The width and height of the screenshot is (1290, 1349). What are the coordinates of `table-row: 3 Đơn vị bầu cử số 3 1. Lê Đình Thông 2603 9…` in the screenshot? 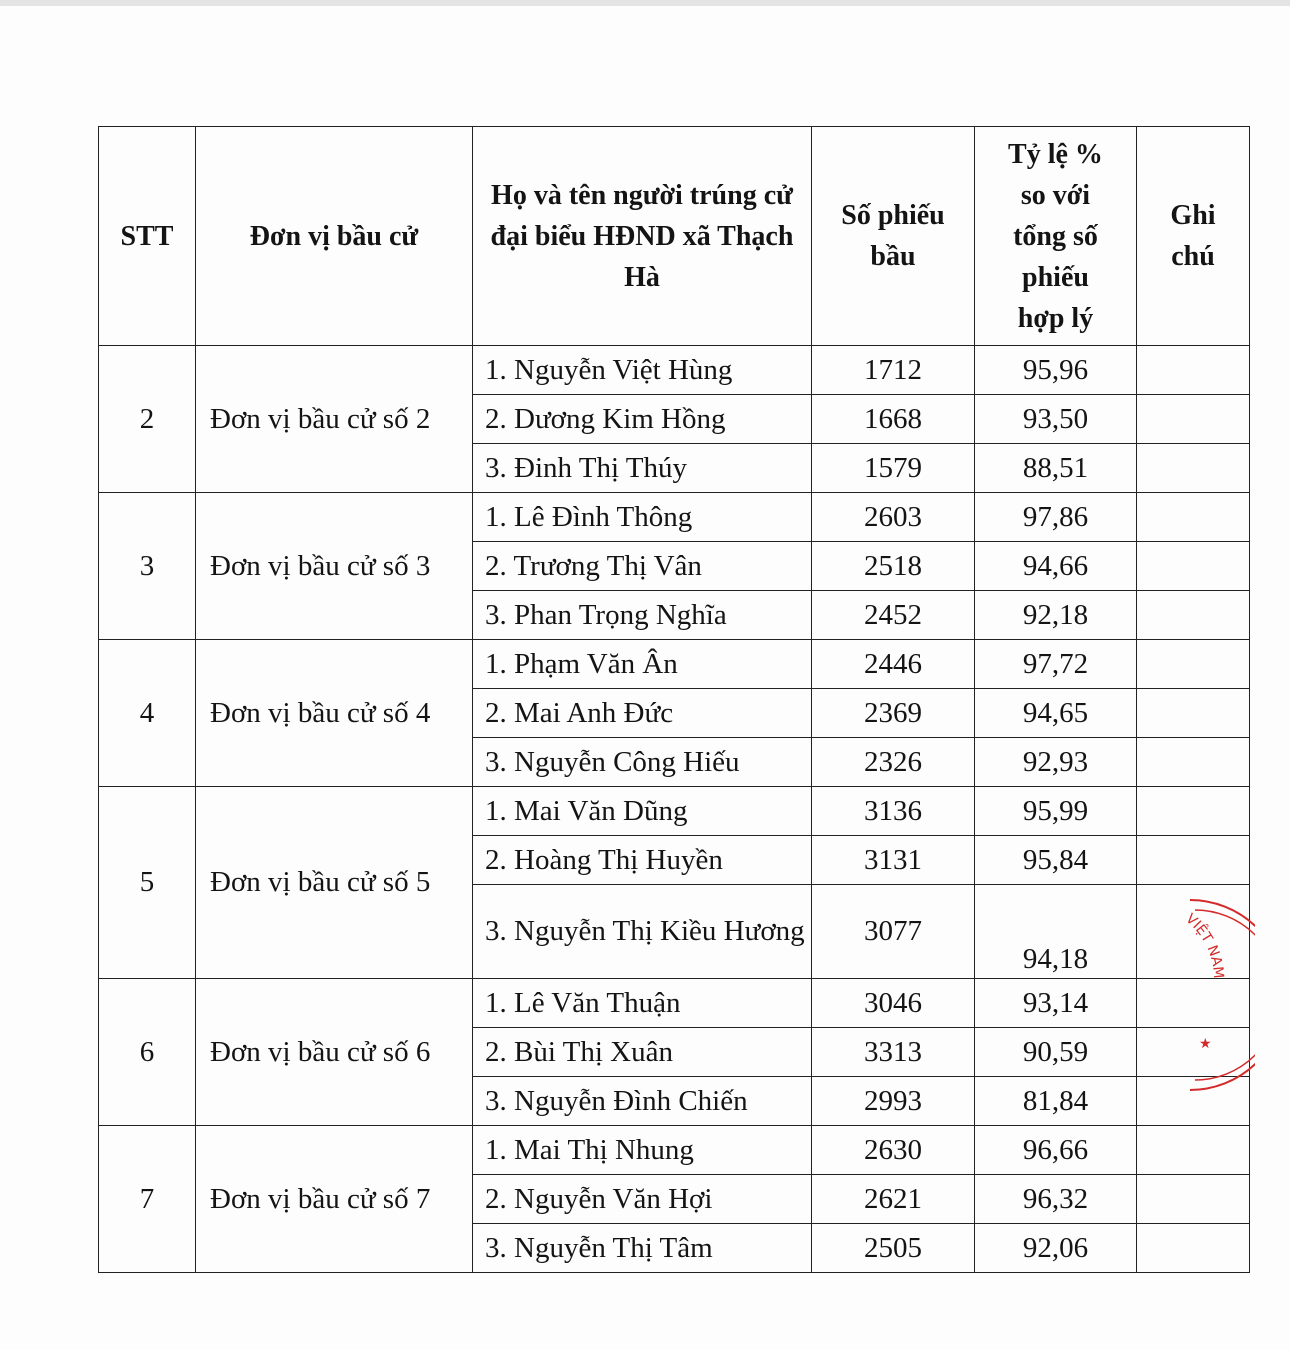 It's located at (674, 566).